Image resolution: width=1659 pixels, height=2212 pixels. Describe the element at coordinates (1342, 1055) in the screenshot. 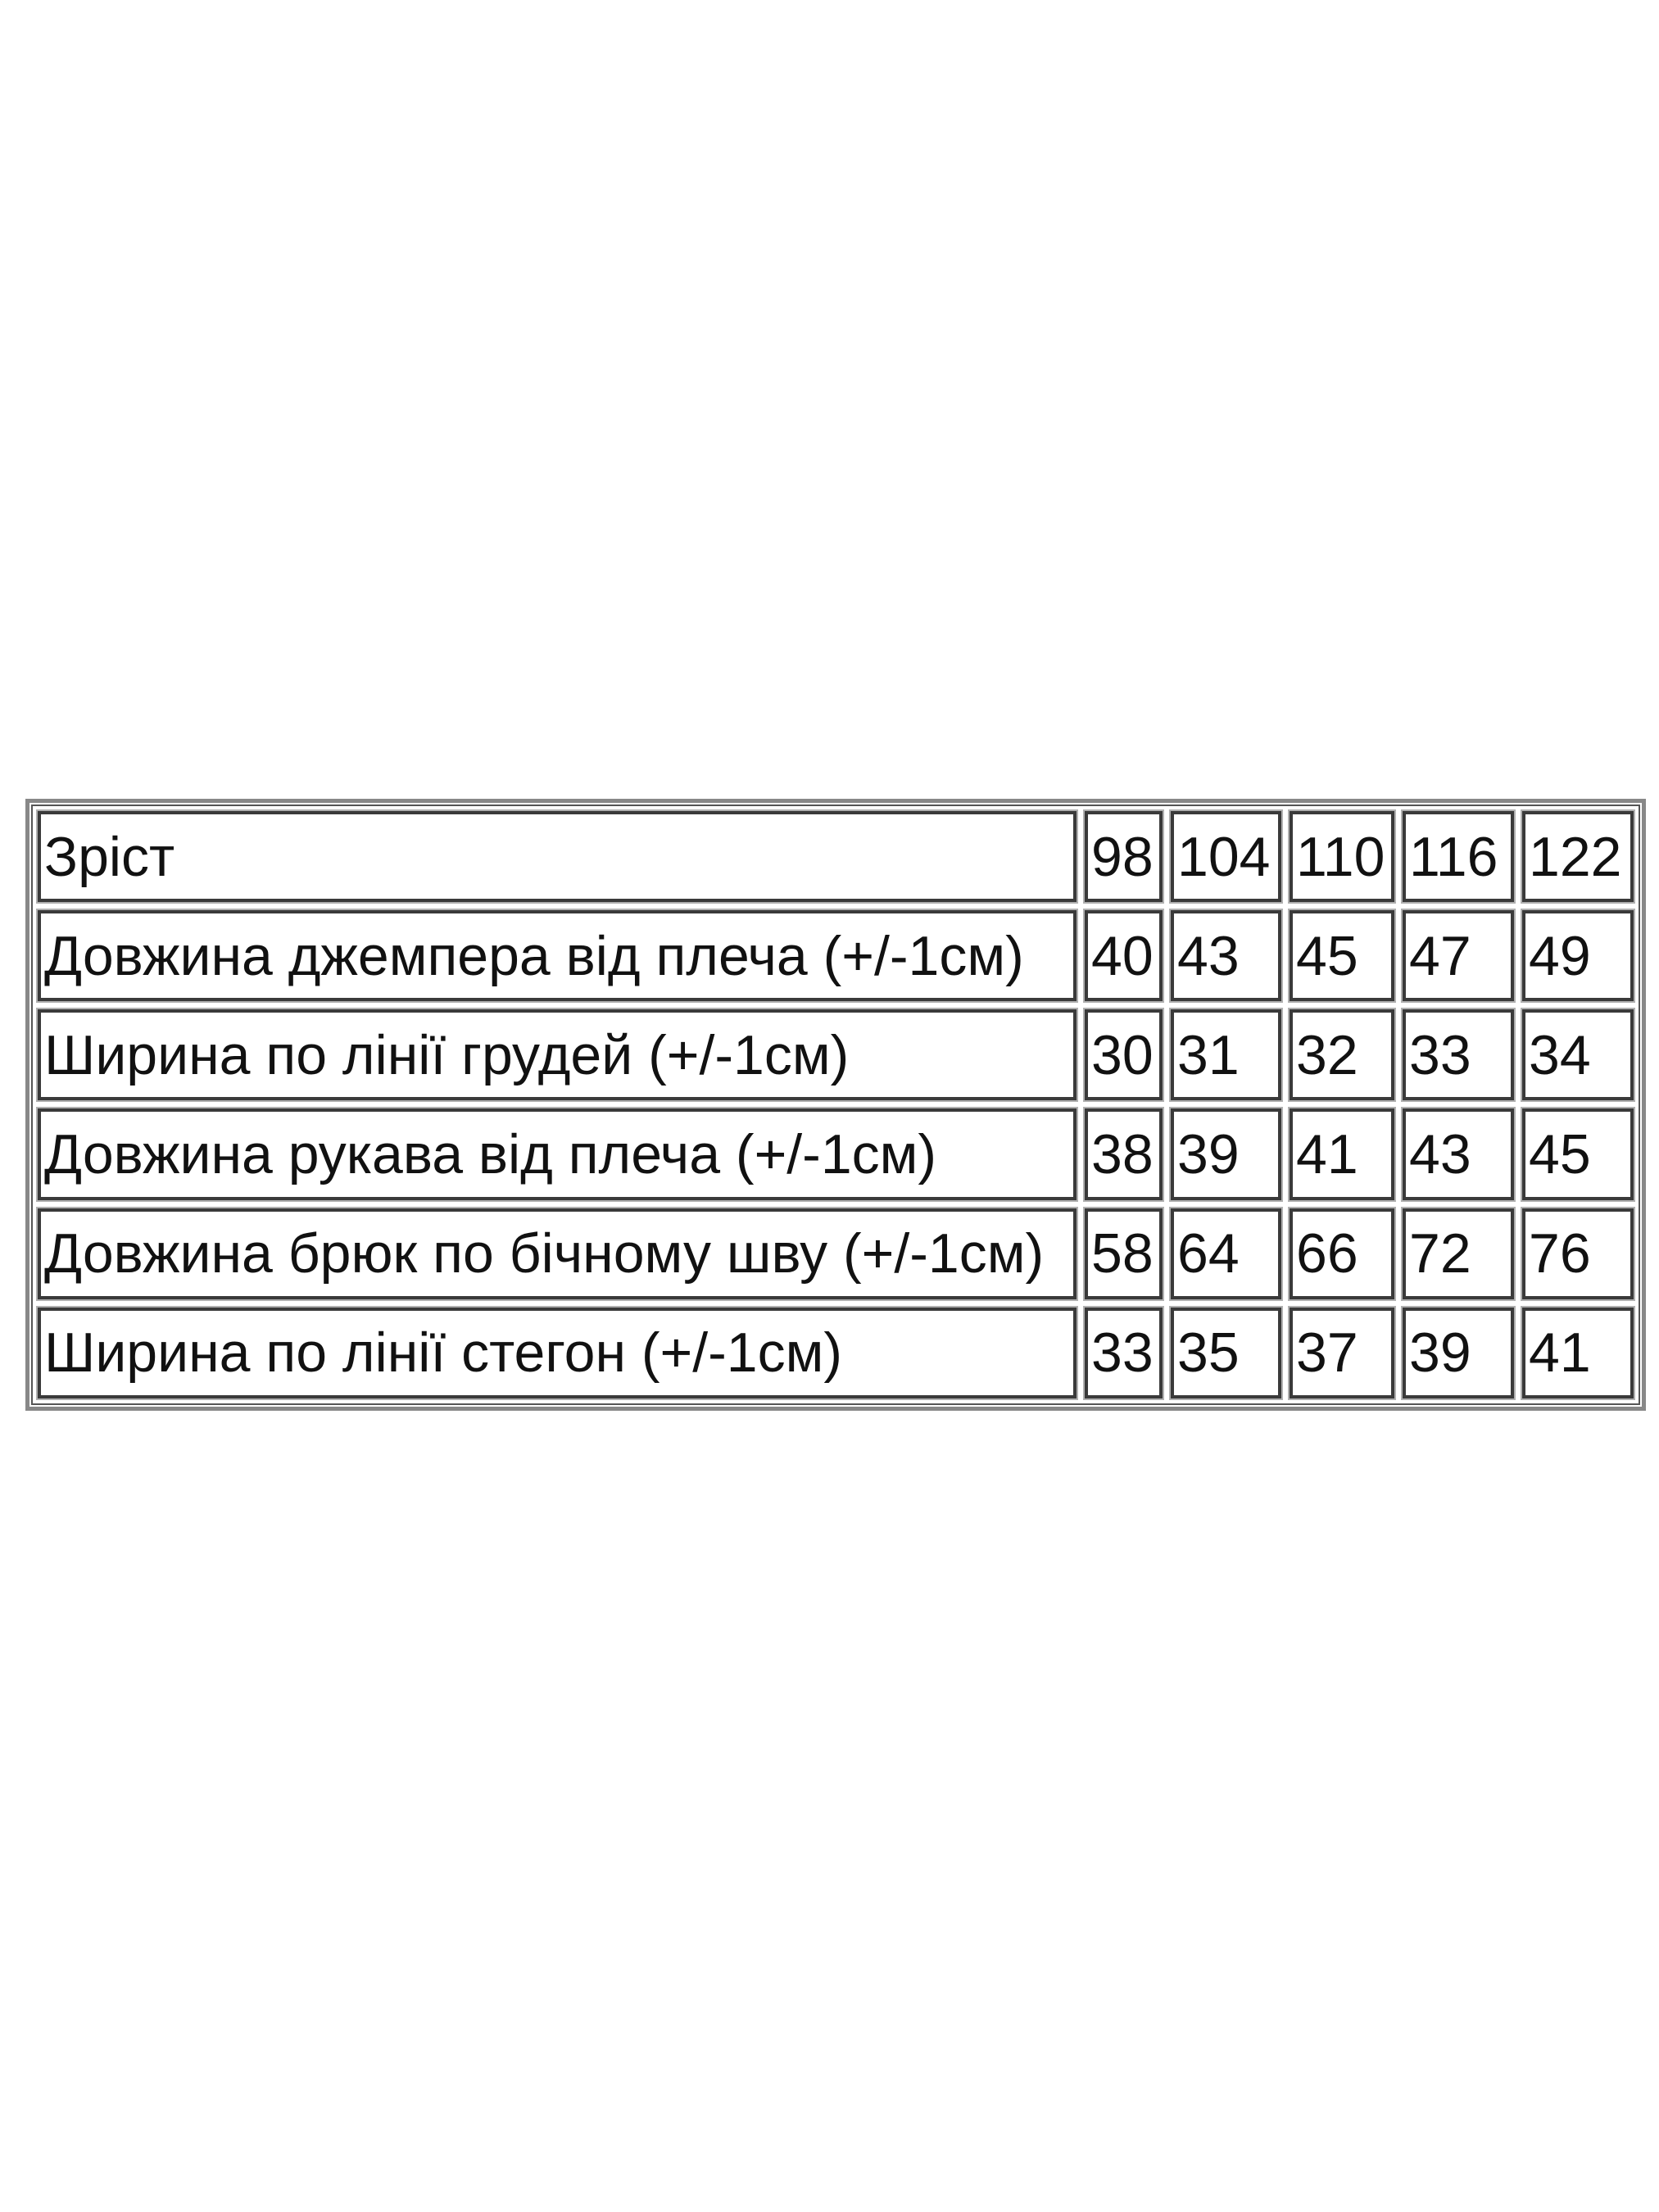

I see `cell-value: 32` at that location.